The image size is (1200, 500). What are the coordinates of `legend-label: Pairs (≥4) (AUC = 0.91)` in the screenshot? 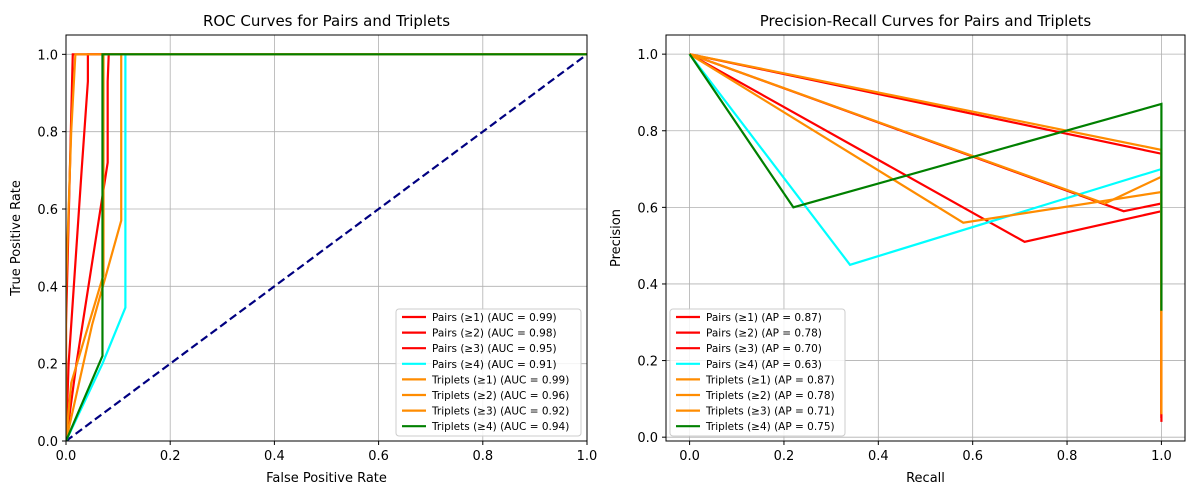 It's located at (494, 365).